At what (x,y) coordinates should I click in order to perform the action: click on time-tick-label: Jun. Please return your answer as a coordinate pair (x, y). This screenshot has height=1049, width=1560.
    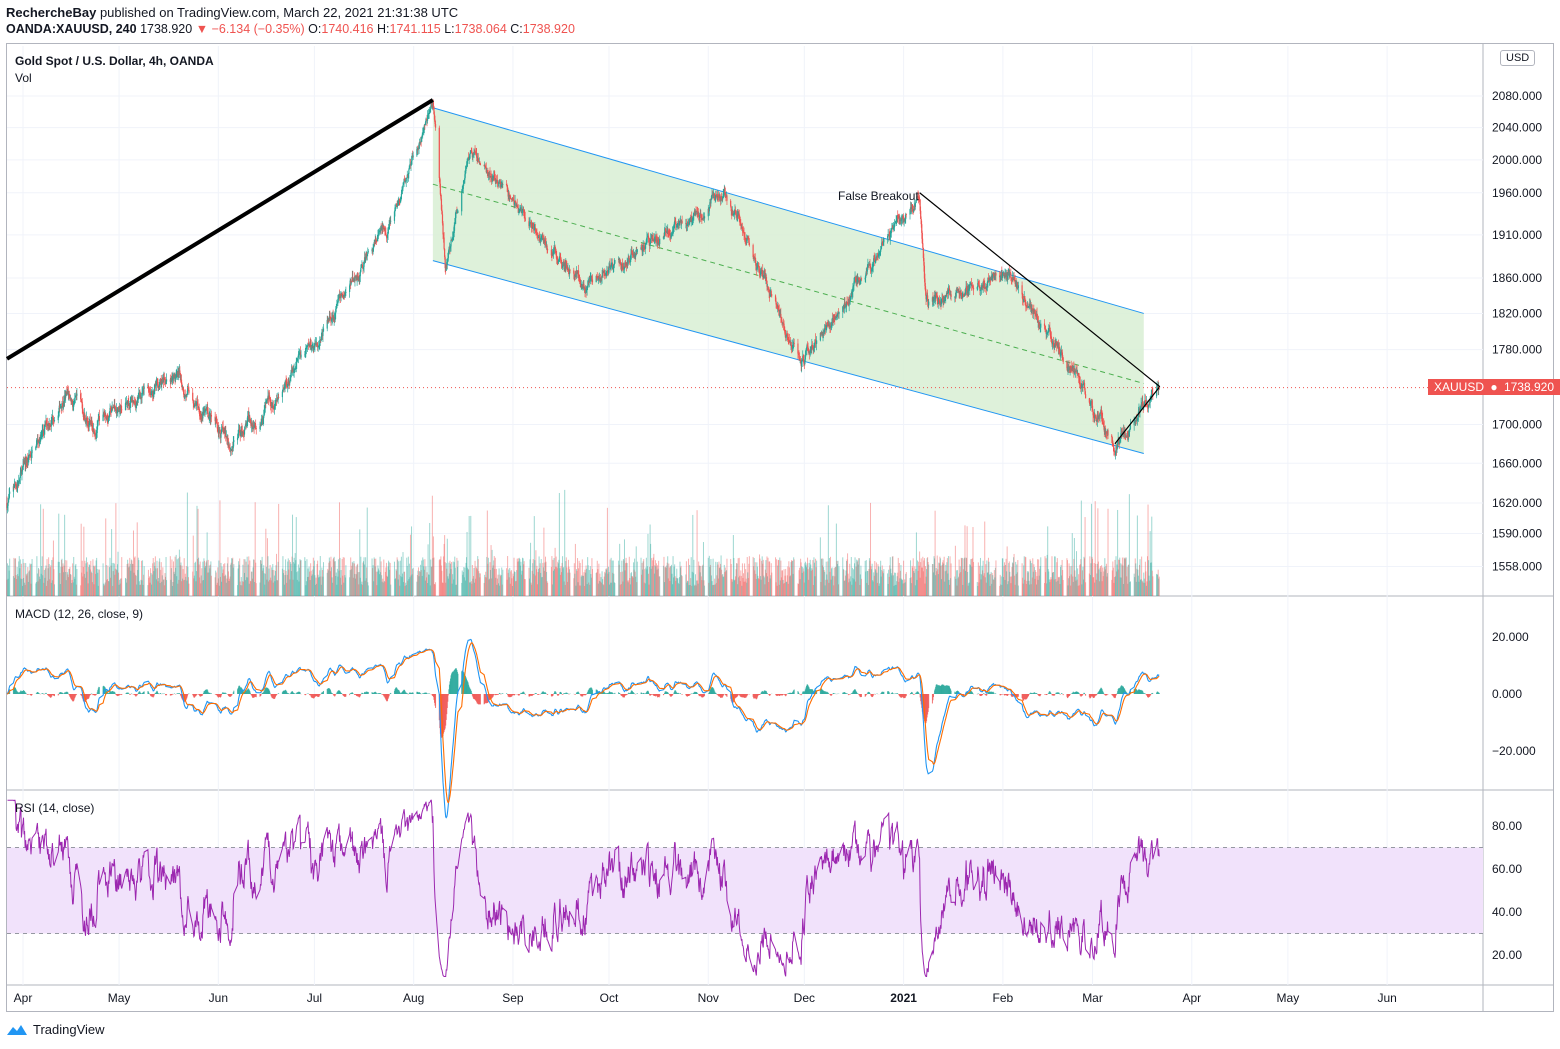
    Looking at the image, I should click on (1386, 998).